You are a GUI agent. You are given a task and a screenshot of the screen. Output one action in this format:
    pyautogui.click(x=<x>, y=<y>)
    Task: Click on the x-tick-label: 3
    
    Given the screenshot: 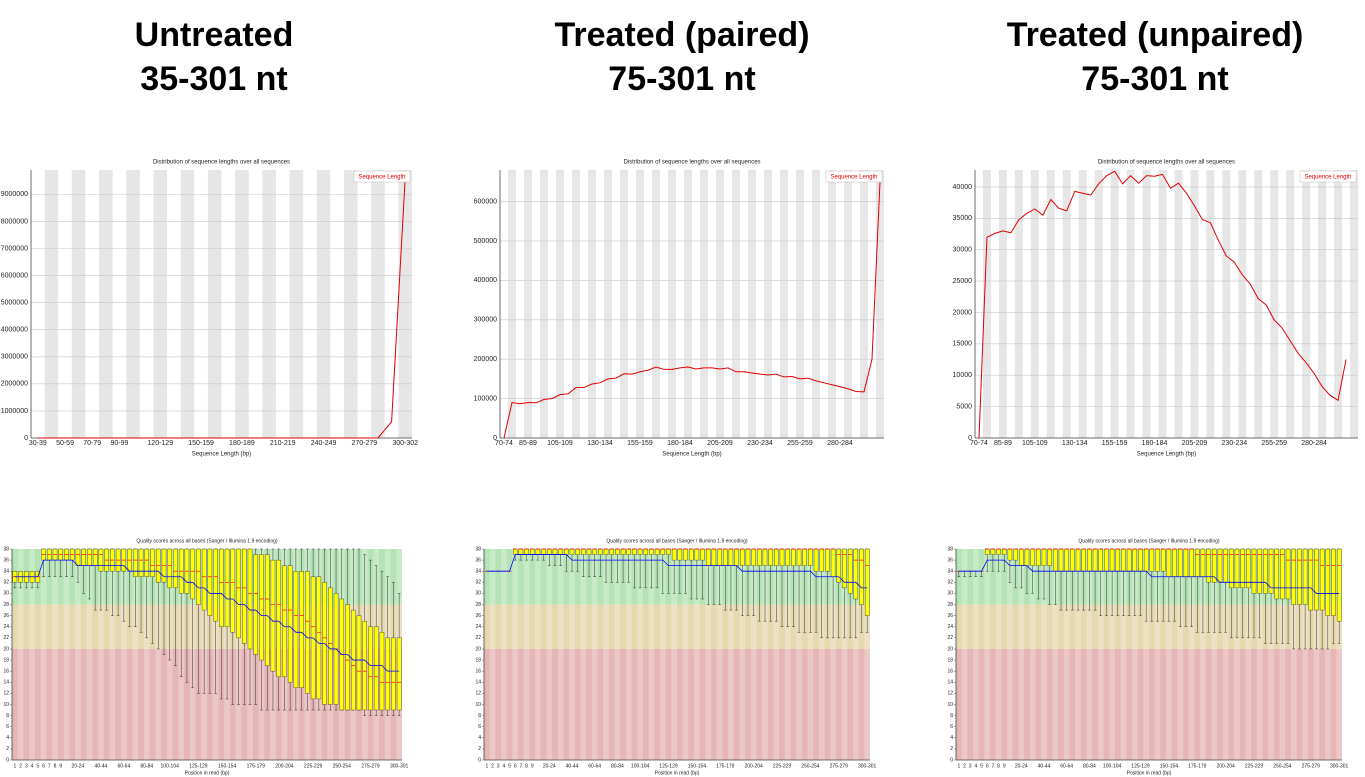 What is the action you would take?
    pyautogui.click(x=26, y=766)
    